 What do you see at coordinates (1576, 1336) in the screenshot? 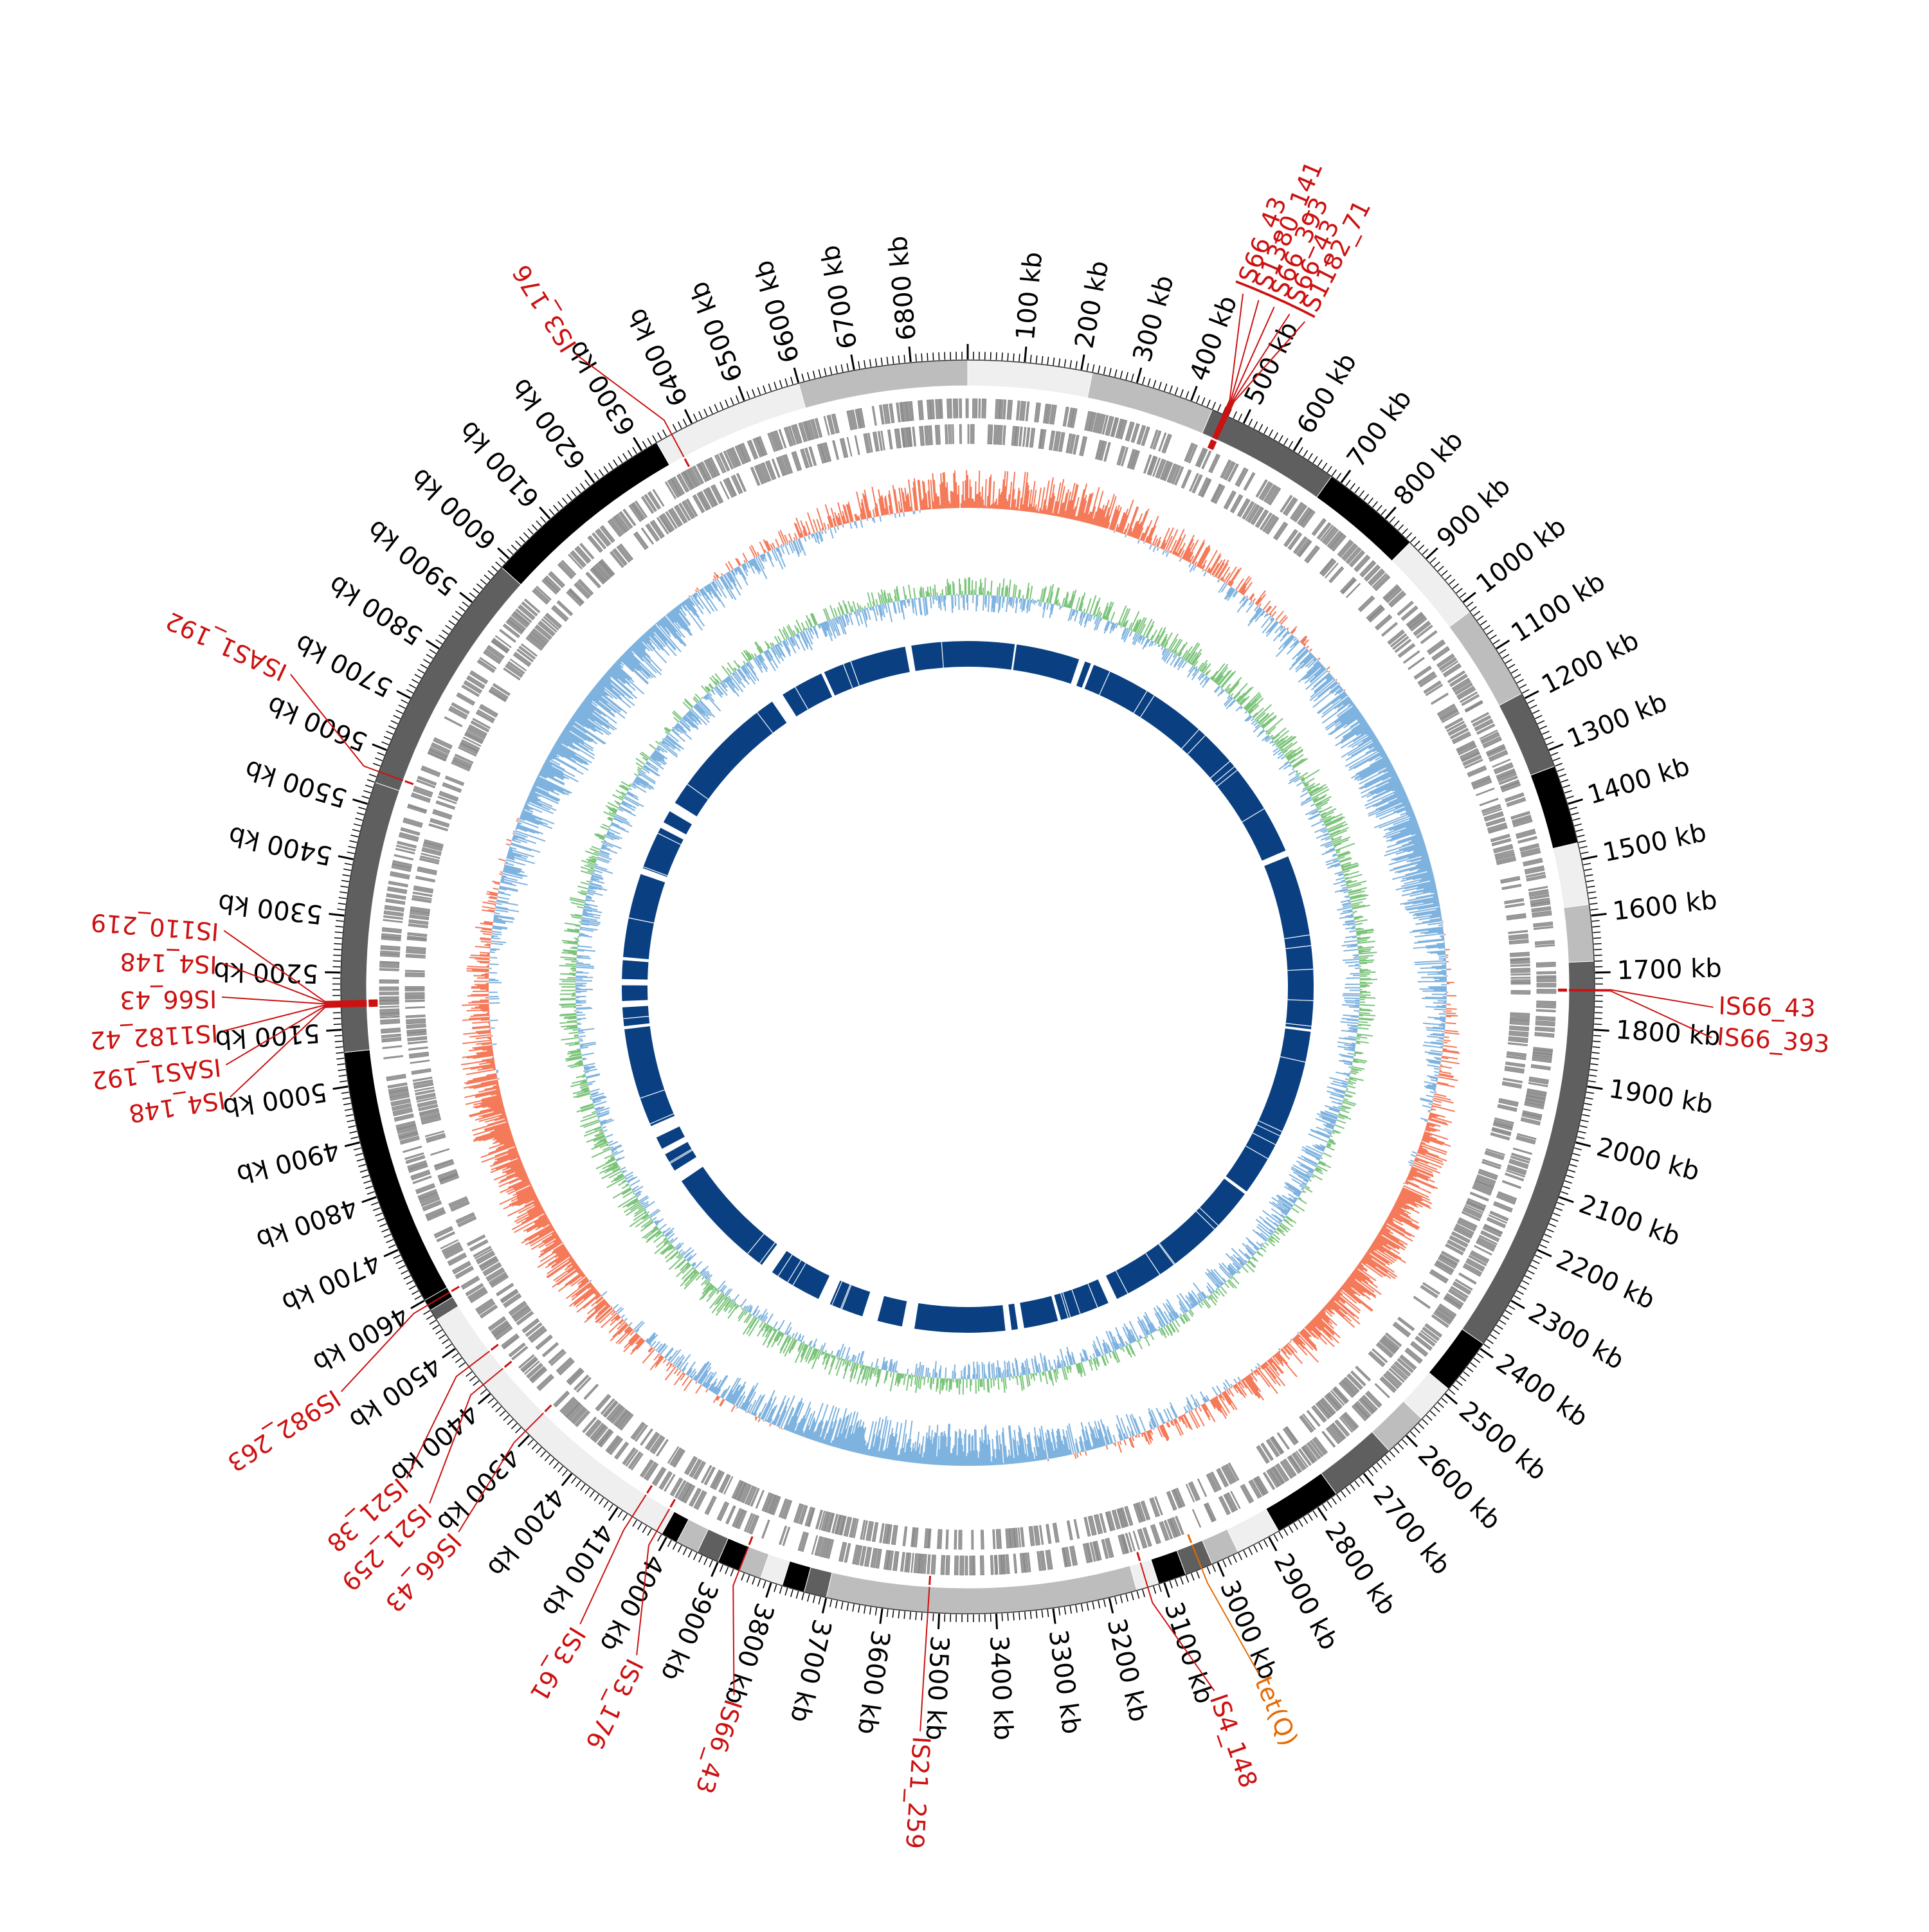
I see `tick-label: 2300 kb` at bounding box center [1576, 1336].